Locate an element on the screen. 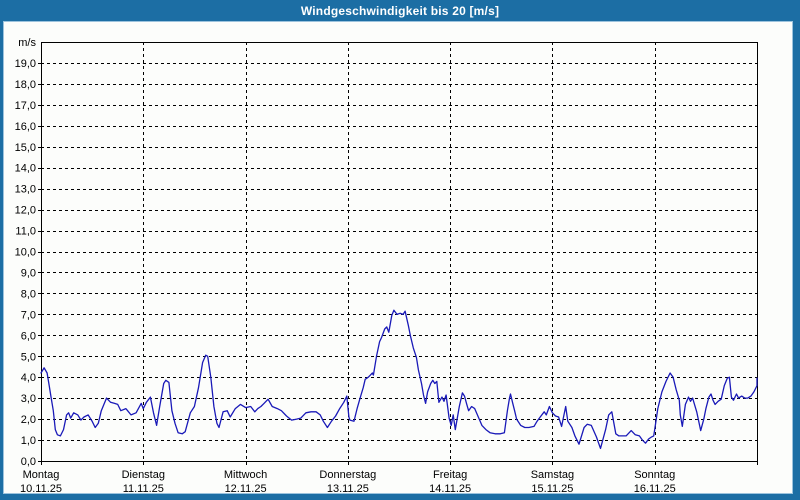 The height and width of the screenshot is (500, 800). svg-text: 15.11.25 is located at coordinates (552, 488).